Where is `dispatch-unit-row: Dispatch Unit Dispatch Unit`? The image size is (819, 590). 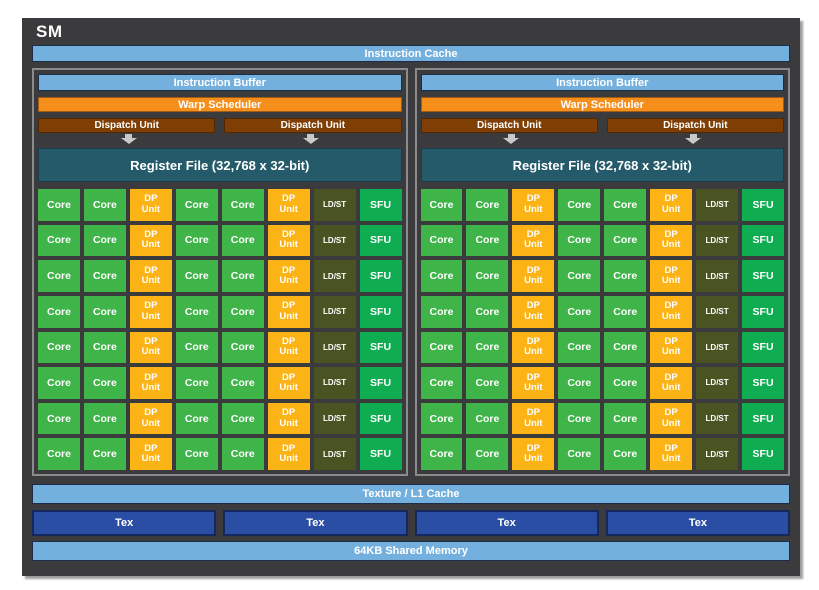
dispatch-unit-row: Dispatch Unit Dispatch Unit is located at coordinates (220, 125).